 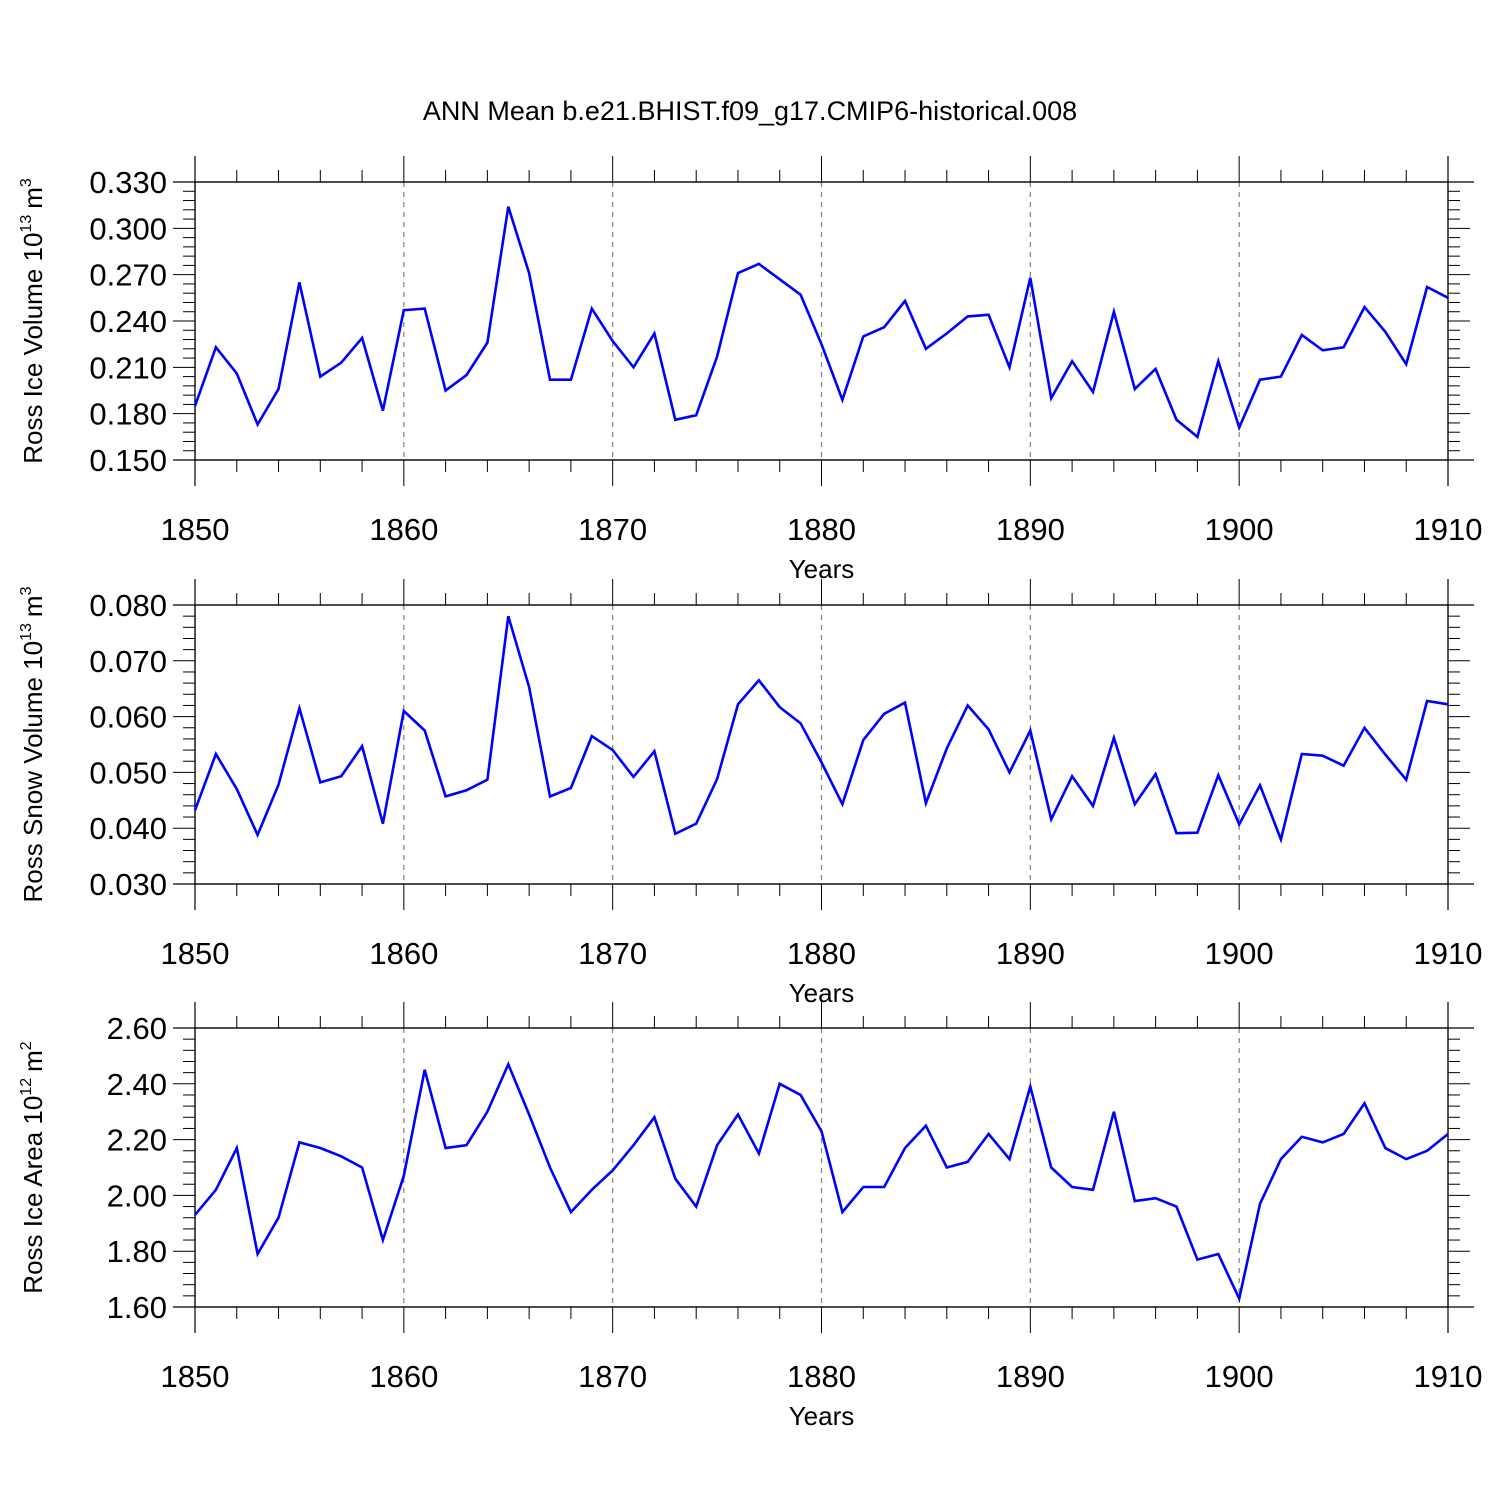 I want to click on y-tick-label: 0.040, so click(x=128, y=828).